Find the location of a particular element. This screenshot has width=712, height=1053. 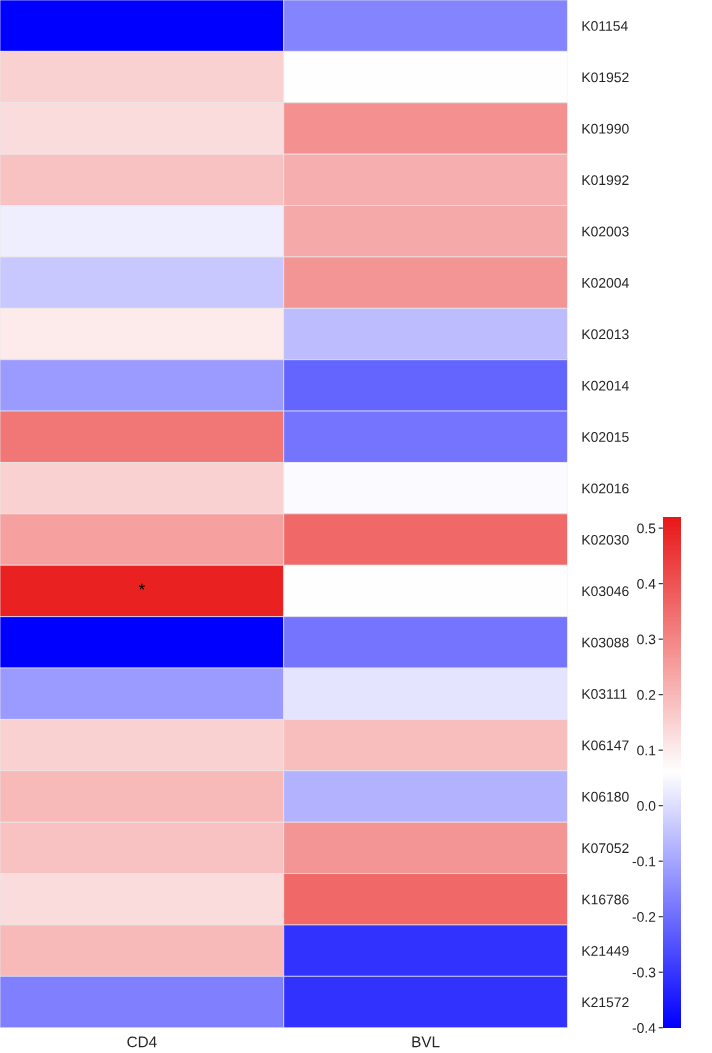

x-tick-label: CD4 is located at coordinates (142, 1042).